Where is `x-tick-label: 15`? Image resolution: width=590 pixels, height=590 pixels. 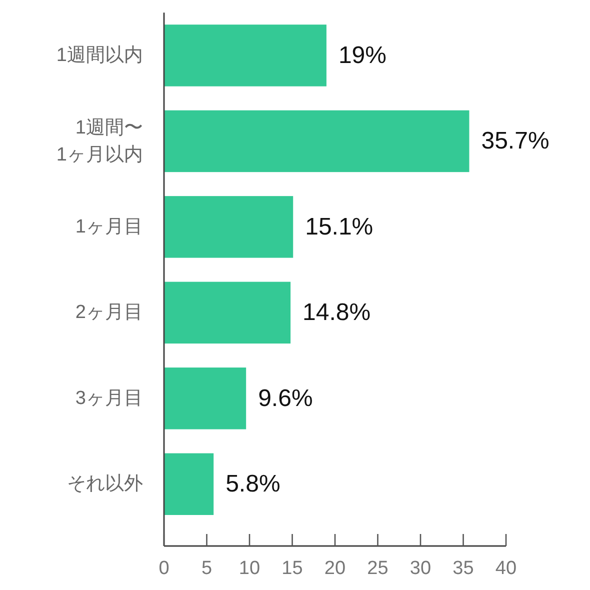 x-tick-label: 15 is located at coordinates (292, 568).